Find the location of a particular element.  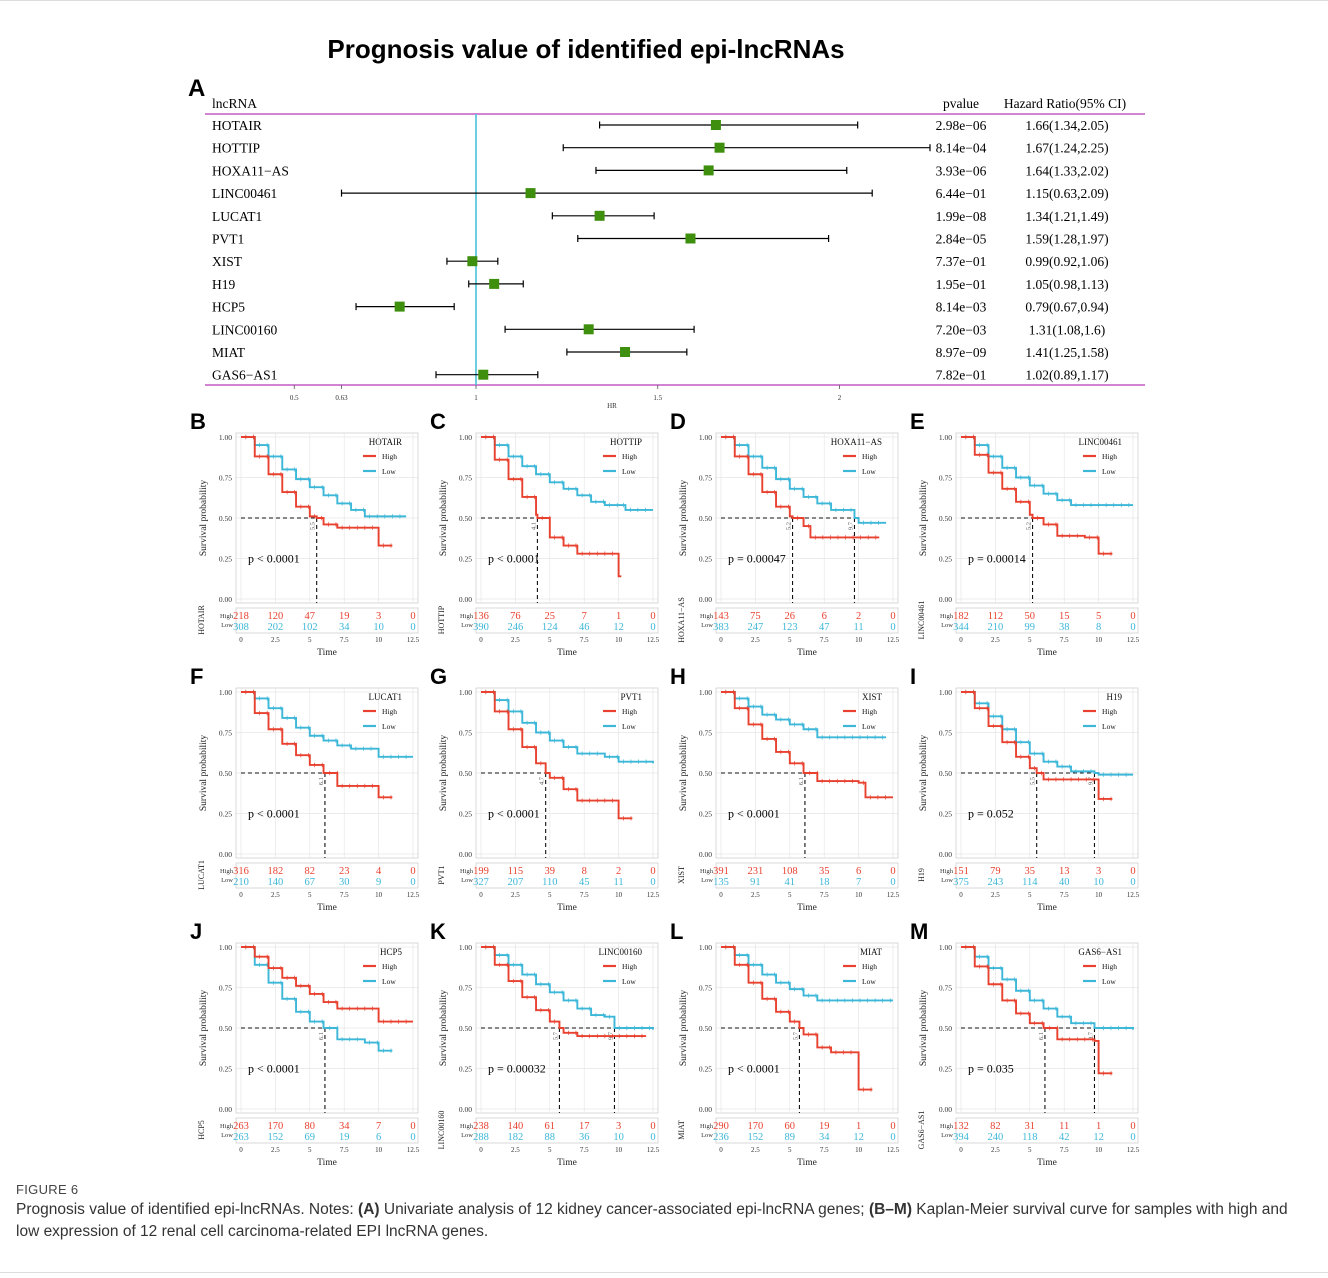

median-lines: 5.7 is located at coordinates (760, 1070).